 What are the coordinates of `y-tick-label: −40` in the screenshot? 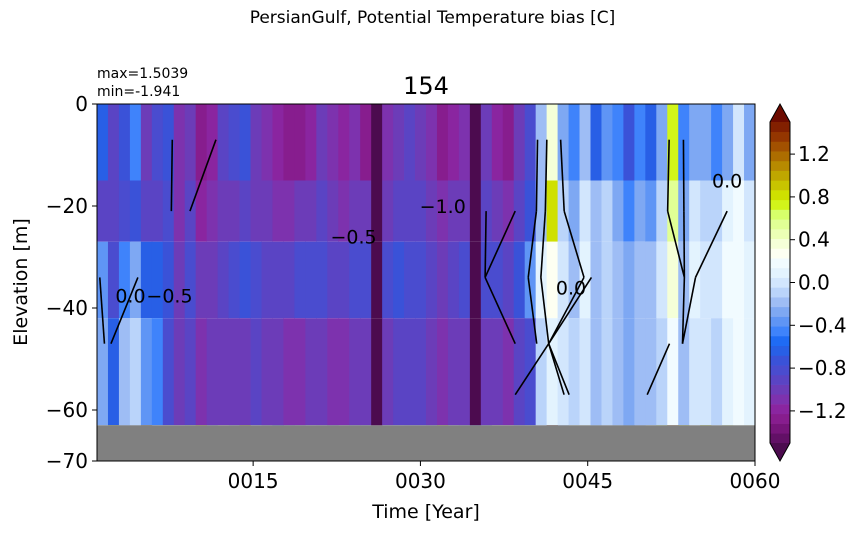 It's located at (67, 308).